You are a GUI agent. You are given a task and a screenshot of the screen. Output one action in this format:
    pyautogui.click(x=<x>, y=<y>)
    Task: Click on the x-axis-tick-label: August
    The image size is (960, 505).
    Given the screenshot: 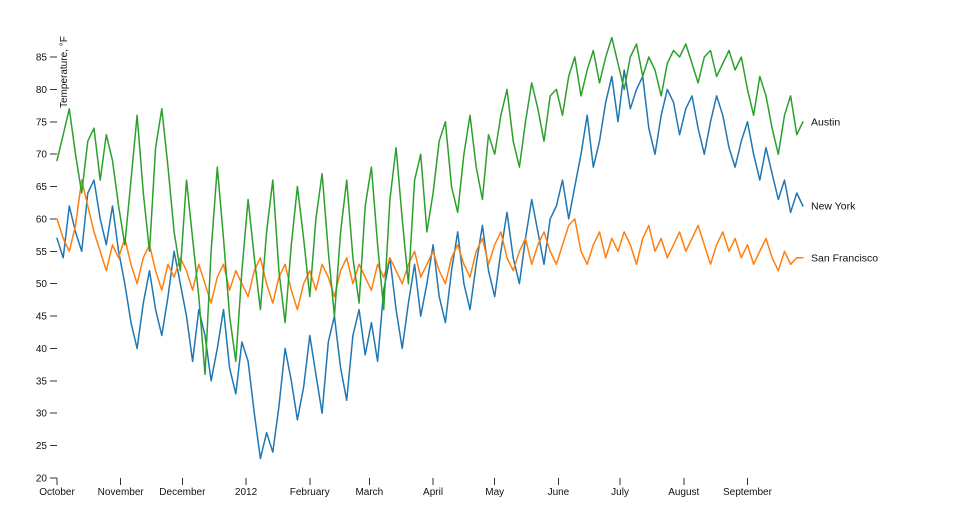 What is the action you would take?
    pyautogui.click(x=683, y=492)
    